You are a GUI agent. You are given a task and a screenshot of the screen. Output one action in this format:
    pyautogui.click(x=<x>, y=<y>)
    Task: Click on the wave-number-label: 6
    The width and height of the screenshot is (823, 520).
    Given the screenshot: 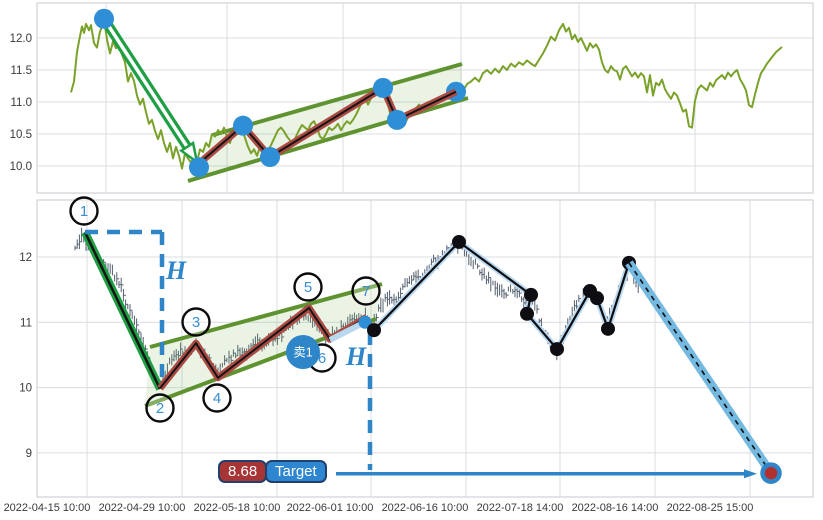 What is the action you would take?
    pyautogui.click(x=322, y=358)
    